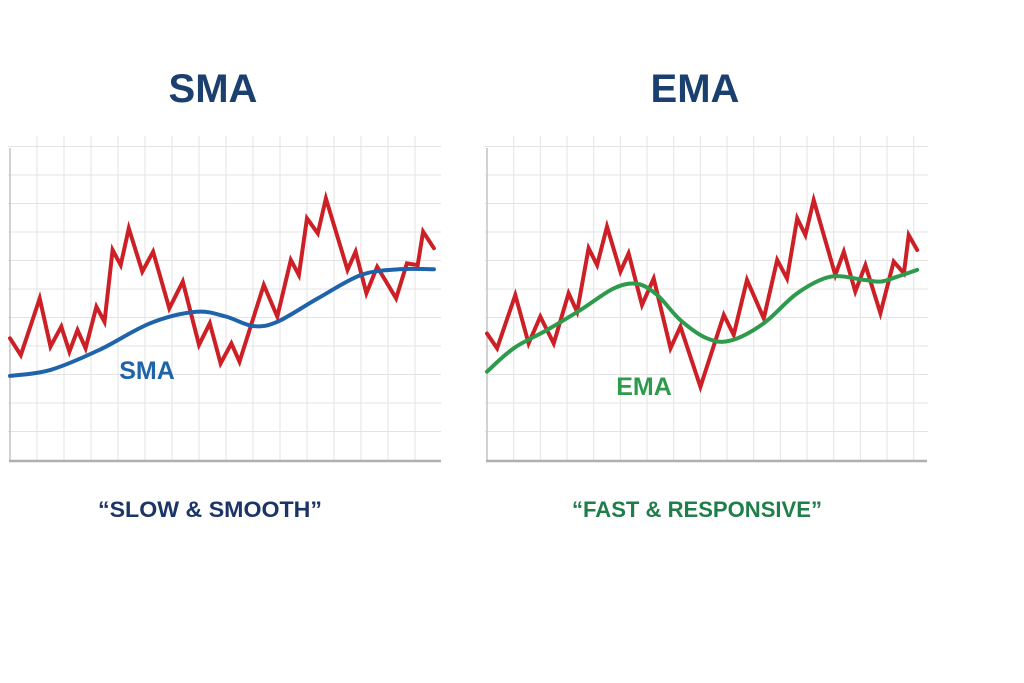 Image resolution: width=1024 pixels, height=683 pixels. What do you see at coordinates (222, 322) in the screenshot?
I see `sma-average-line` at bounding box center [222, 322].